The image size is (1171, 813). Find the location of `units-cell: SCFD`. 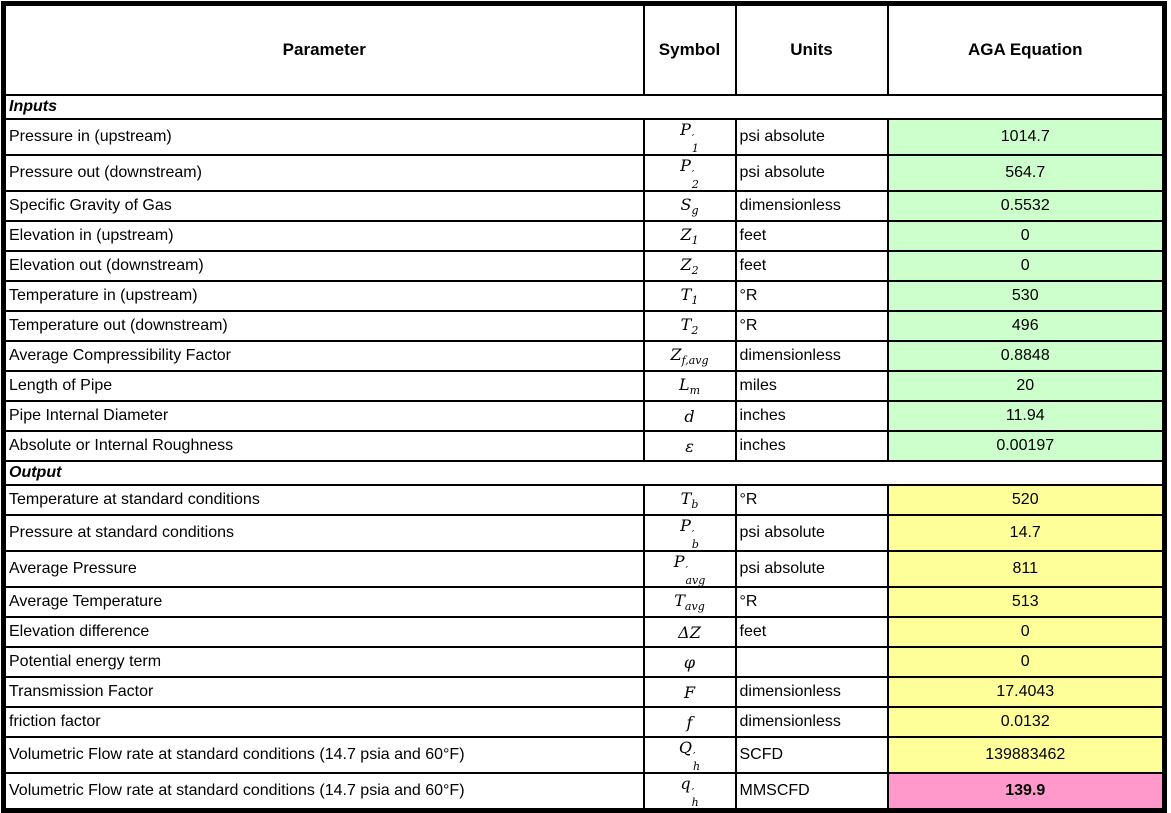

units-cell: SCFD is located at coordinates (811, 755).